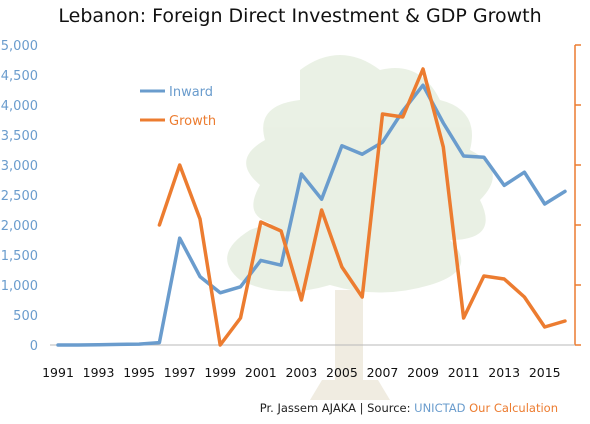 This screenshot has height=424, width=590. What do you see at coordinates (383, 372) in the screenshot?
I see `x-tick-label: 2007` at bounding box center [383, 372].